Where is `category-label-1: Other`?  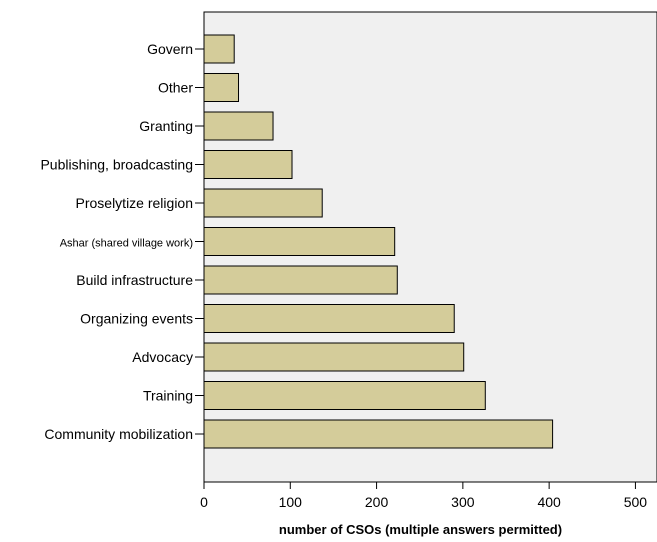 category-label-1: Other is located at coordinates (175, 88).